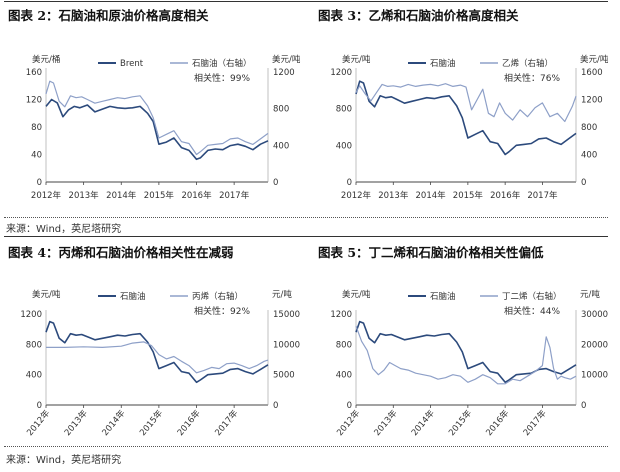  Describe the element at coordinates (36, 128) in the screenshot. I see `left-tick-label: 80` at that location.